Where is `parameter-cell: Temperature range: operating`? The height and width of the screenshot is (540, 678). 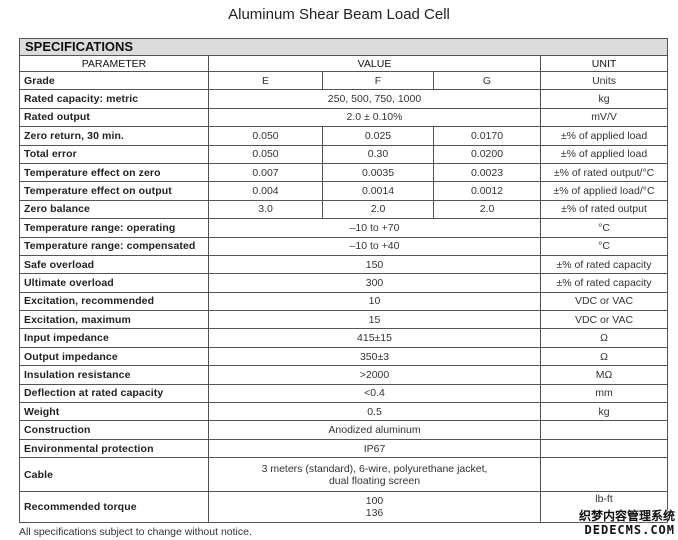
parameter-cell: Temperature range: operating is located at coordinates (114, 228).